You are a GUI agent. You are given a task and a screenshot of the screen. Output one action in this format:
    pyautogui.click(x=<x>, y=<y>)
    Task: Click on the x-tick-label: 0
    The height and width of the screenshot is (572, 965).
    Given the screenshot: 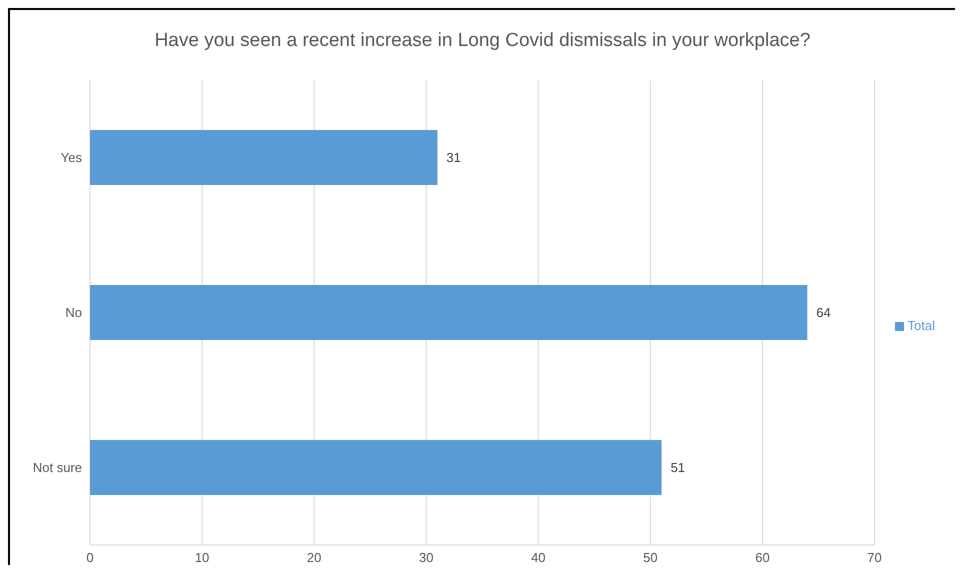 What is the action you would take?
    pyautogui.click(x=90, y=558)
    